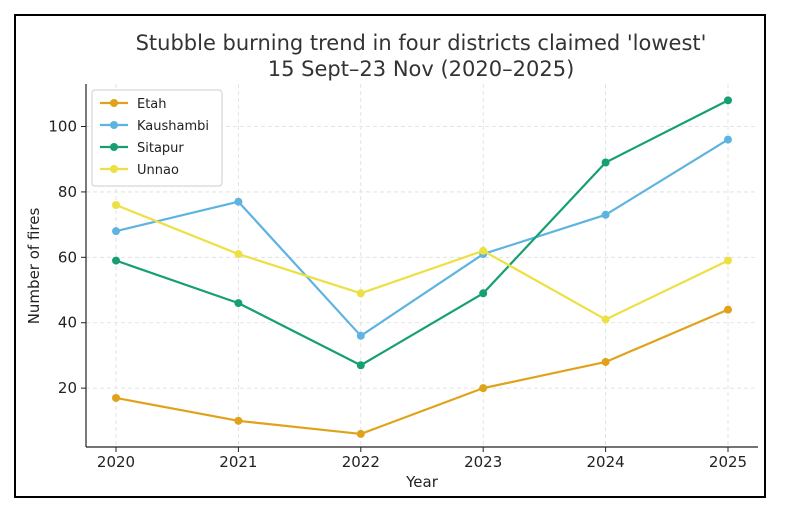 The image size is (786, 517). I want to click on legend-label-unnao: Unnao, so click(158, 170).